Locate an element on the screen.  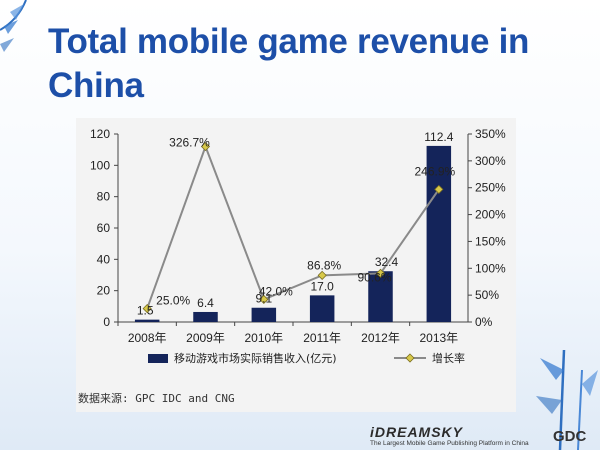
y-tick-label: 40 is located at coordinates (104, 259).